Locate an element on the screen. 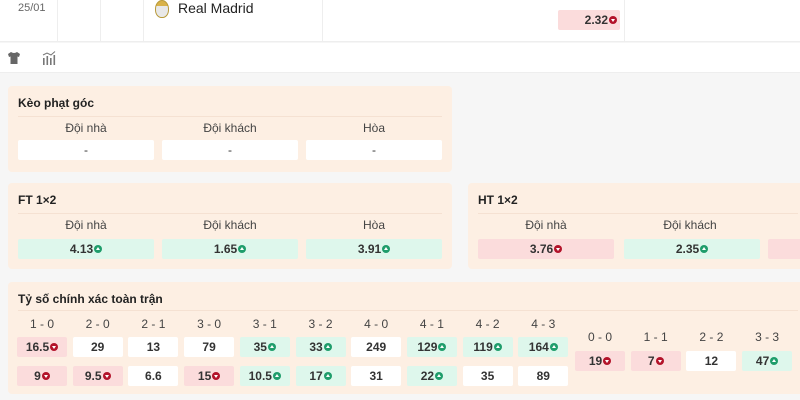 The image size is (800, 400). score-odds-cell: 19 is located at coordinates (600, 361).